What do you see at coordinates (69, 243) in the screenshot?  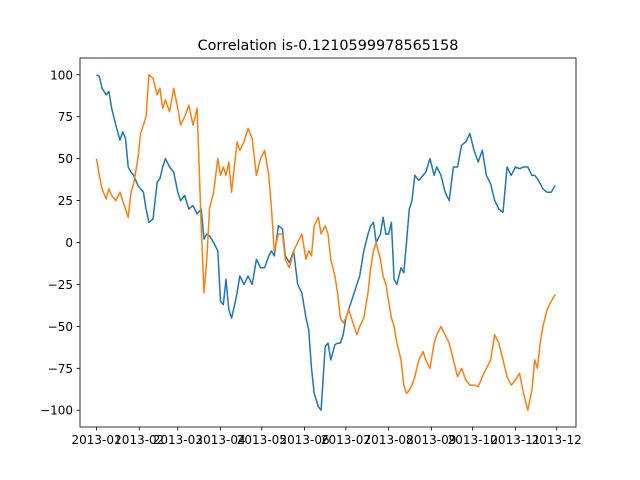 I see `y-tick-label: 0` at bounding box center [69, 243].